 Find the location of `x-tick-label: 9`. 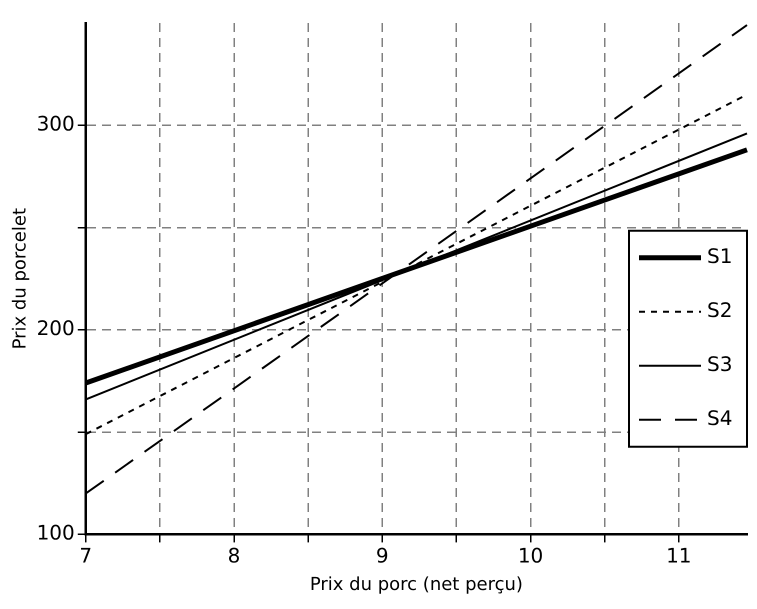

x-tick-label: 9 is located at coordinates (382, 556).